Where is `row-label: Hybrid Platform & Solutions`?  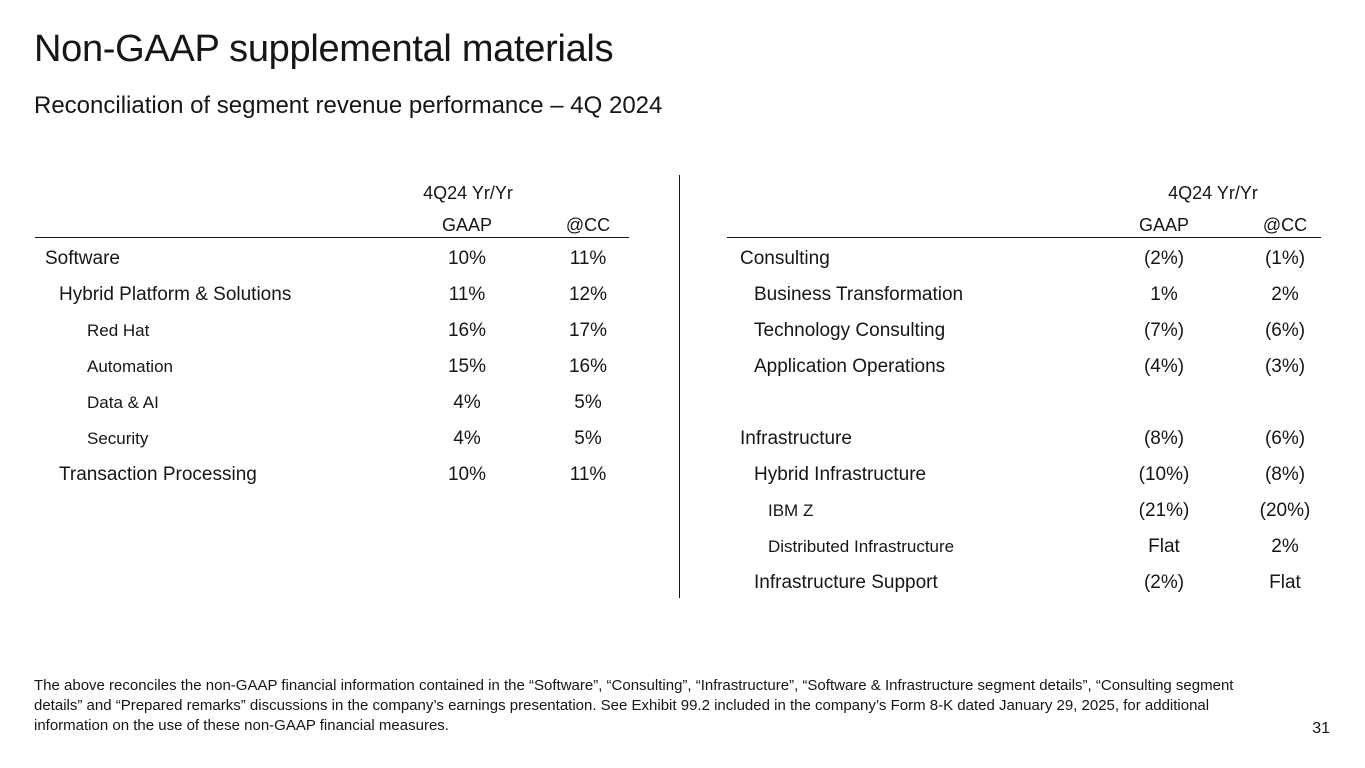
row-label: Hybrid Platform & Solutions is located at coordinates (175, 294).